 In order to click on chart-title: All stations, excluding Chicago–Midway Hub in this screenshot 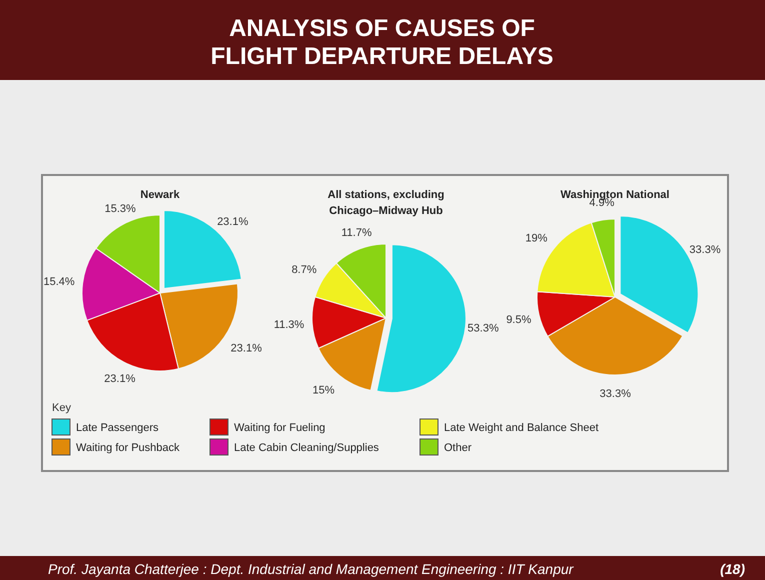, I will do `click(386, 203)`.